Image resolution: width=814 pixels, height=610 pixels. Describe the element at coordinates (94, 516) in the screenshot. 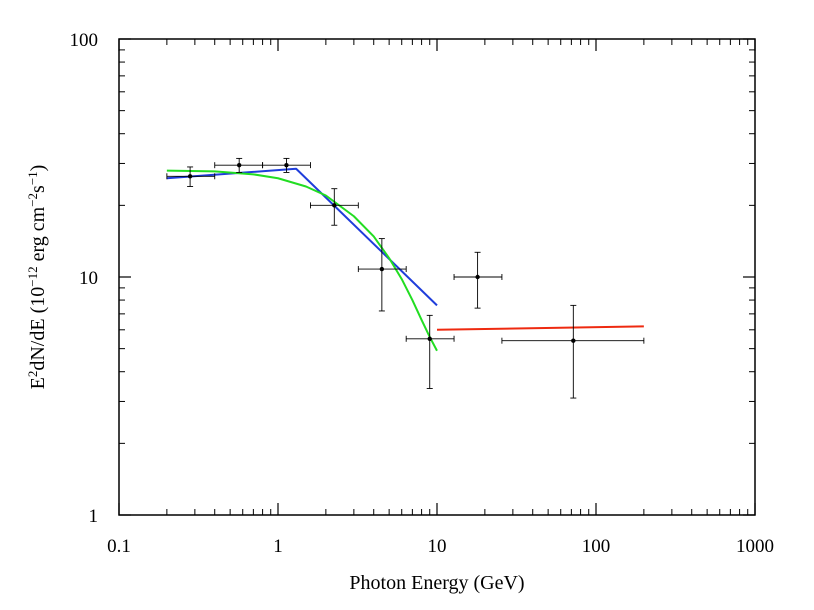

I see `y-tick-label: 1` at that location.